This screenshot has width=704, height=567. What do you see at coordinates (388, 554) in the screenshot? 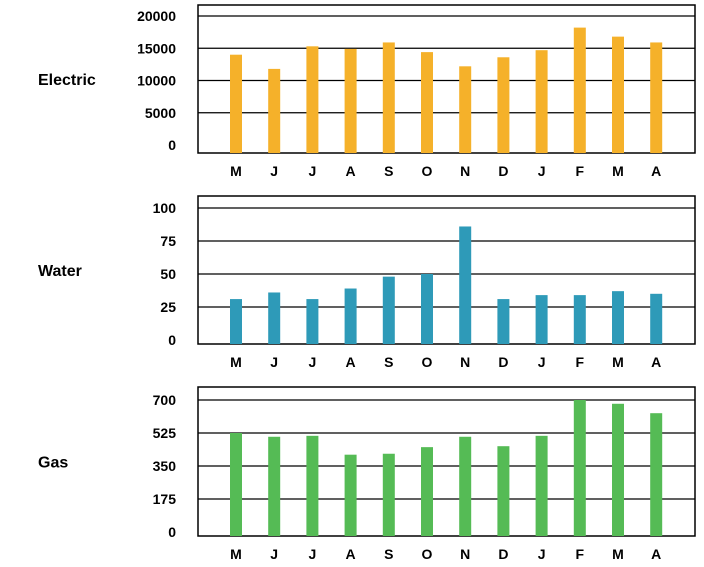
I see `gas-category-label: S` at bounding box center [388, 554].